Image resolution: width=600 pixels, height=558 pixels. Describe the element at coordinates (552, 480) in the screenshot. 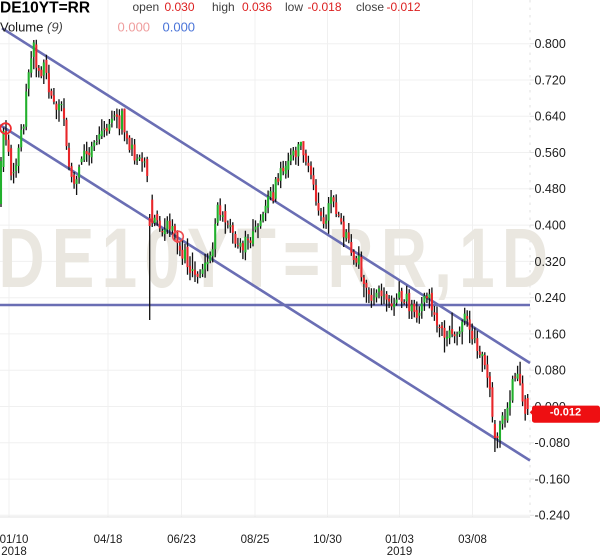

I see `svg-text: -0.160` at that location.